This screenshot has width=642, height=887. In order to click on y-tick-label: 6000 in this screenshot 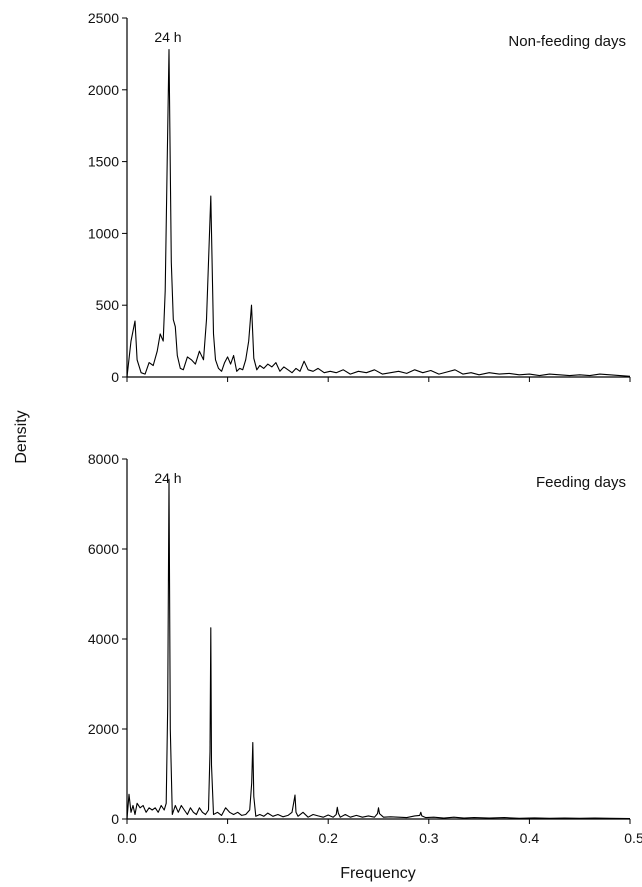, I will do `click(103, 549)`.